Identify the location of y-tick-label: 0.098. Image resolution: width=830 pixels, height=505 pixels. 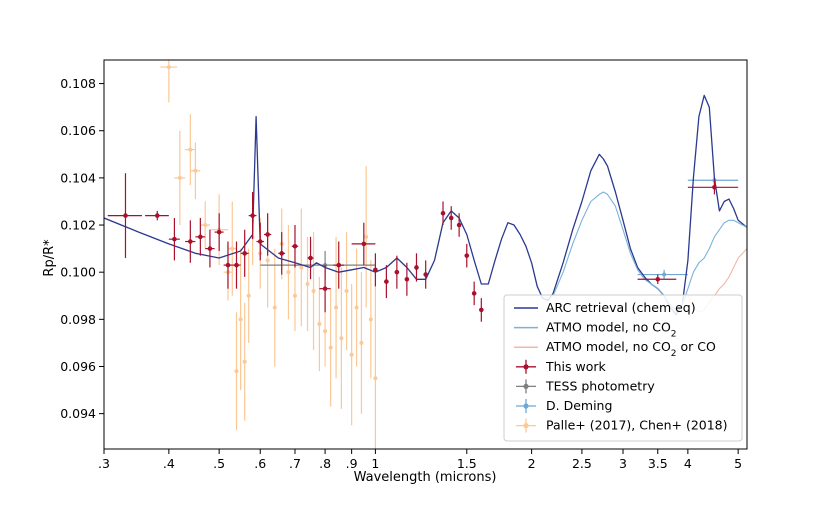
(78, 319).